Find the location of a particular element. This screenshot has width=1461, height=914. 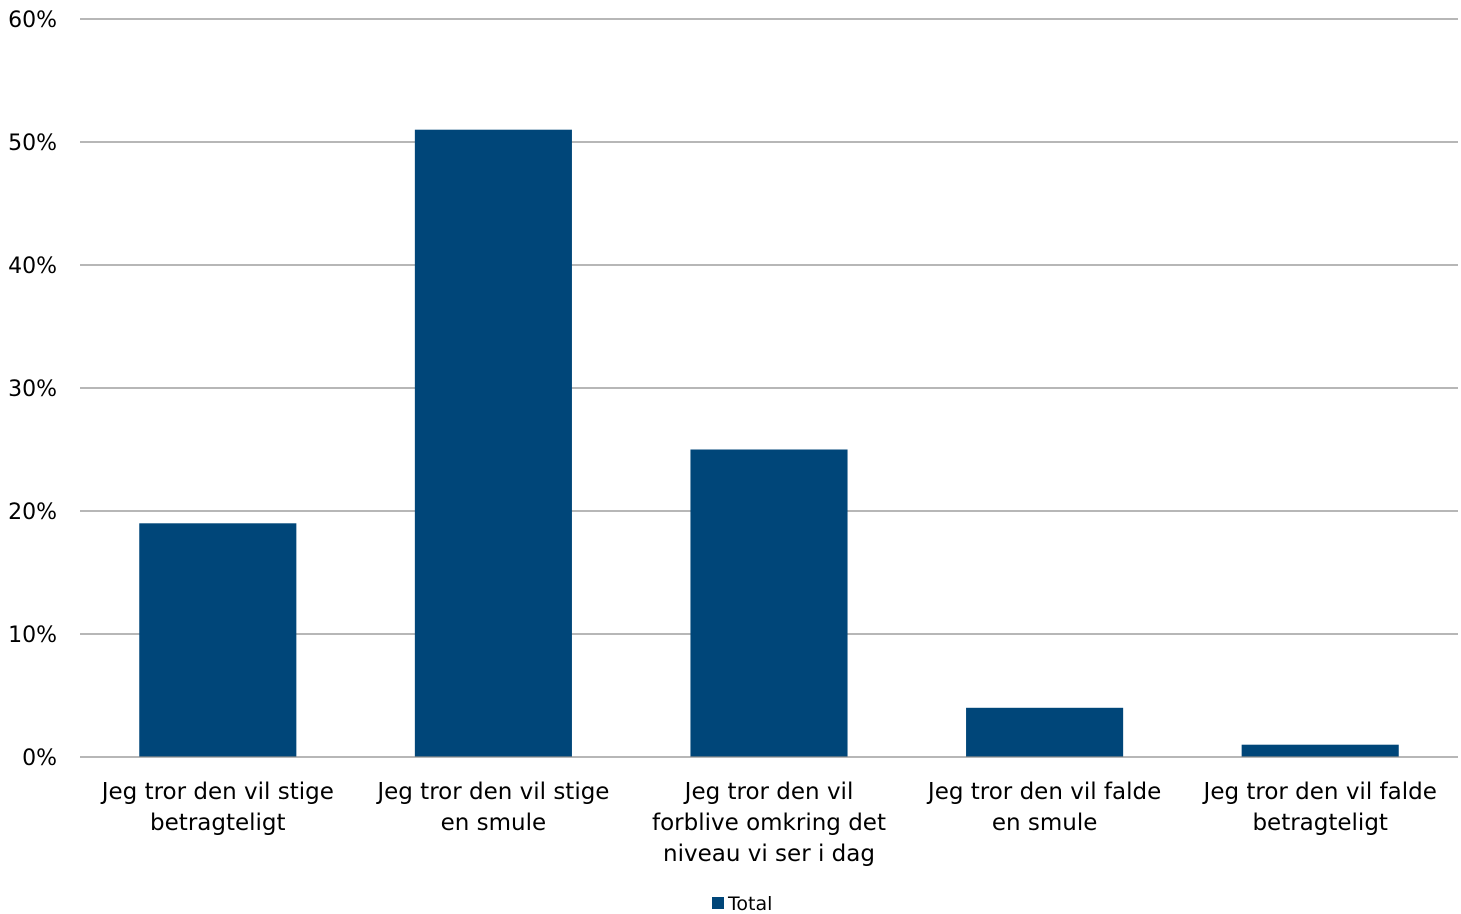

y-tick-label: 40% is located at coordinates (32, 266).